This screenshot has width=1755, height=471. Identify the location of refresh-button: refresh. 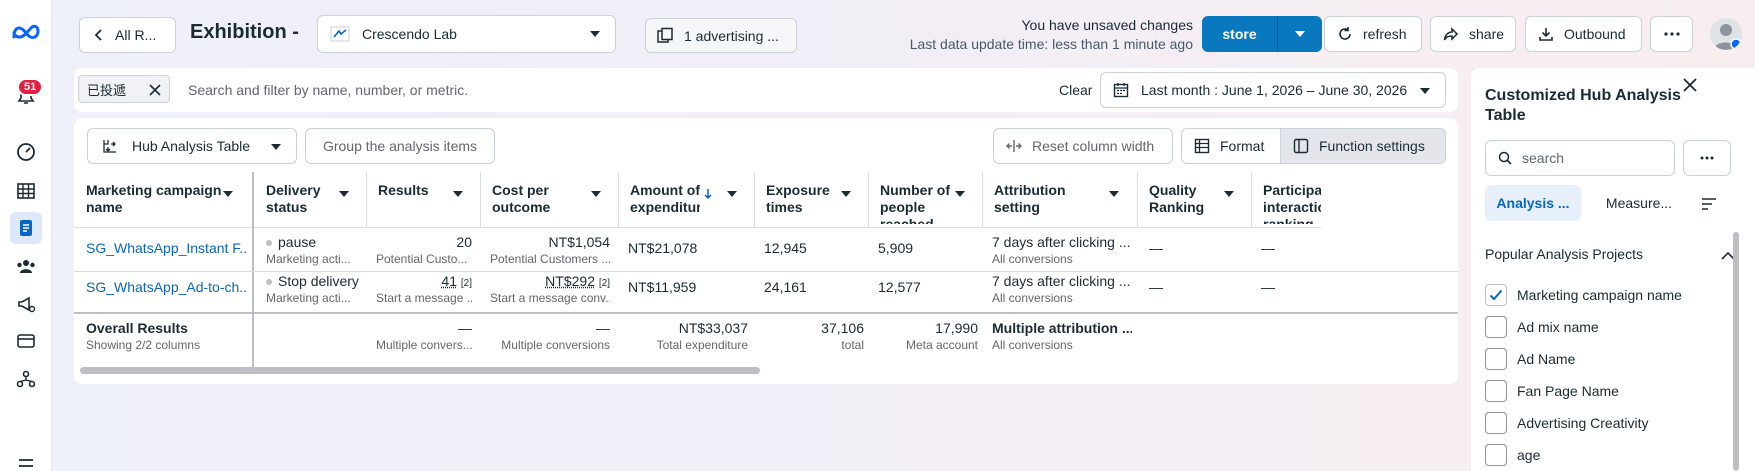
(1373, 34).